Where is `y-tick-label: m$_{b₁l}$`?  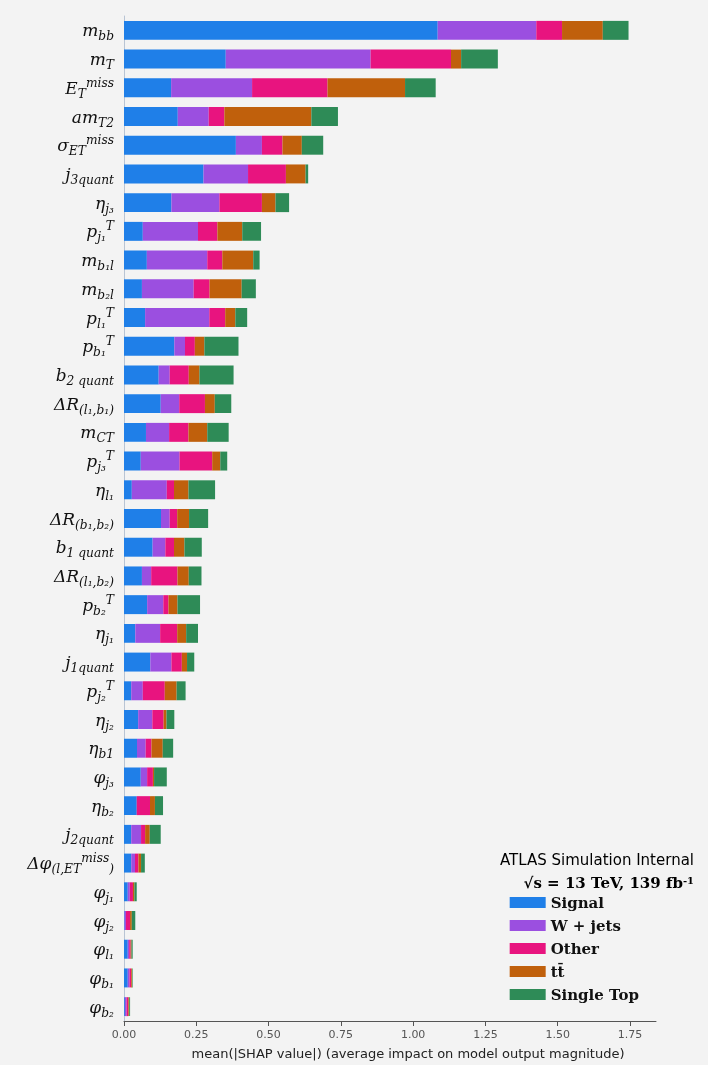
y-tick-label: m$_{b₁l}$ is located at coordinates (97, 261).